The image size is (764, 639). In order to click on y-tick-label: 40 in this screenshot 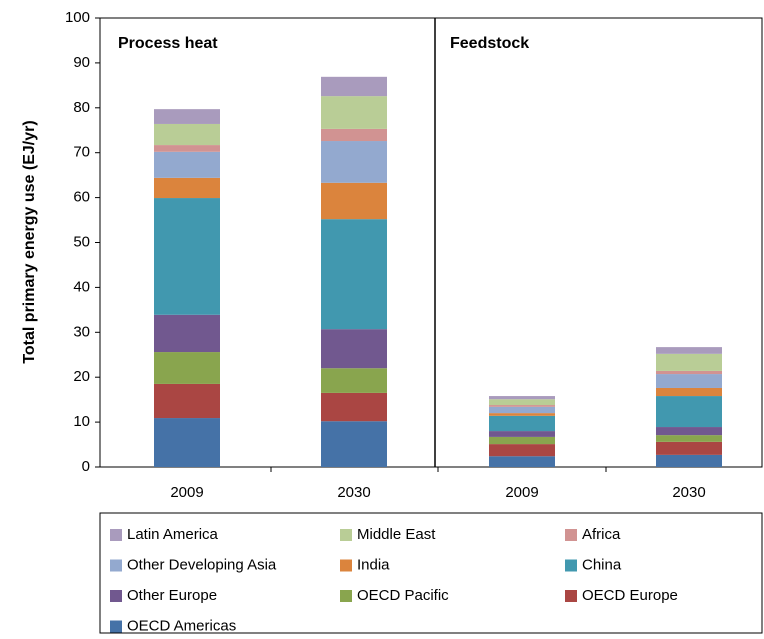, I will do `click(81, 286)`.